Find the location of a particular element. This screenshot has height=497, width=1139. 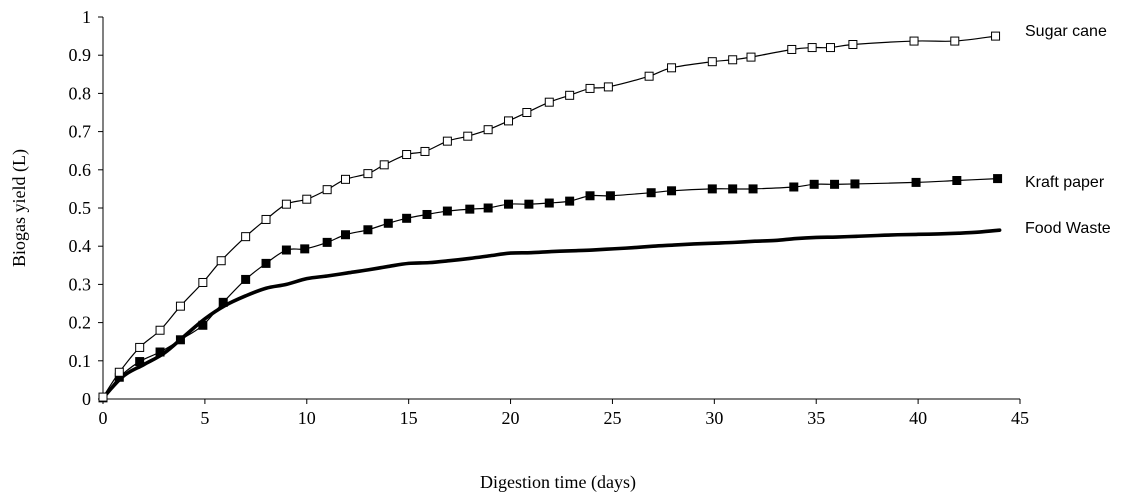

series-label-kraft-paper: Kraft paper is located at coordinates (1065, 182).